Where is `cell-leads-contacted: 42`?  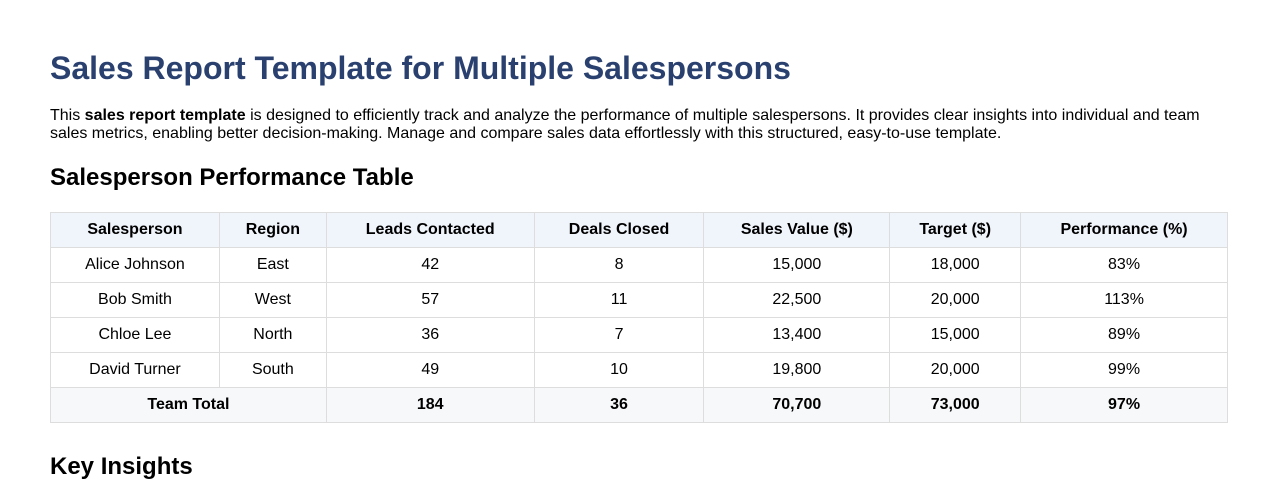 cell-leads-contacted: 42 is located at coordinates (430, 265).